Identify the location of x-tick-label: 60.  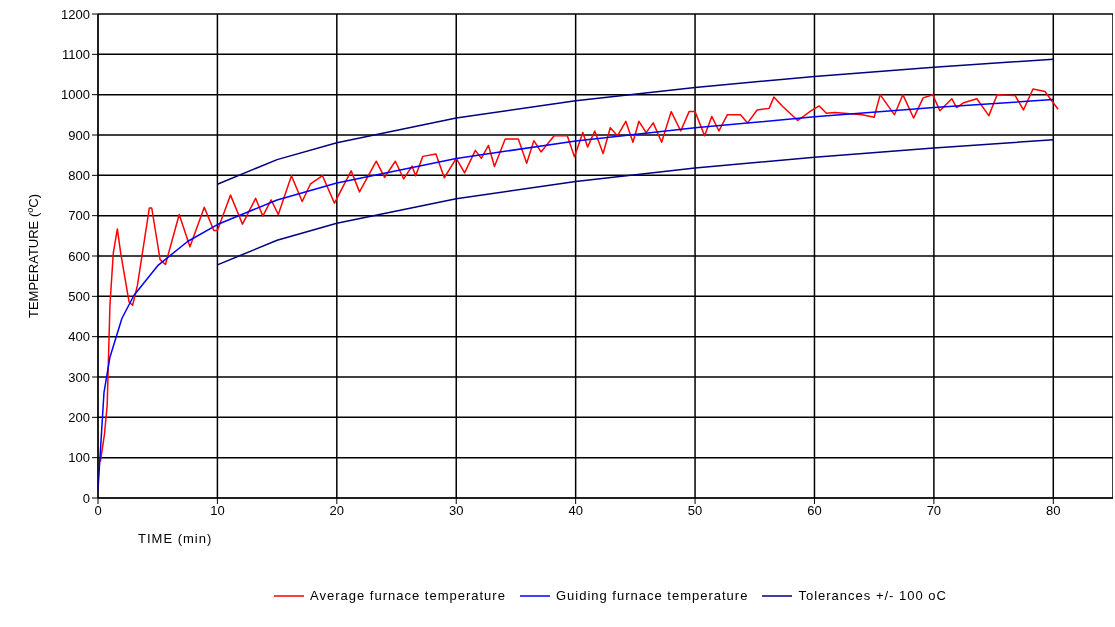
(814, 511).